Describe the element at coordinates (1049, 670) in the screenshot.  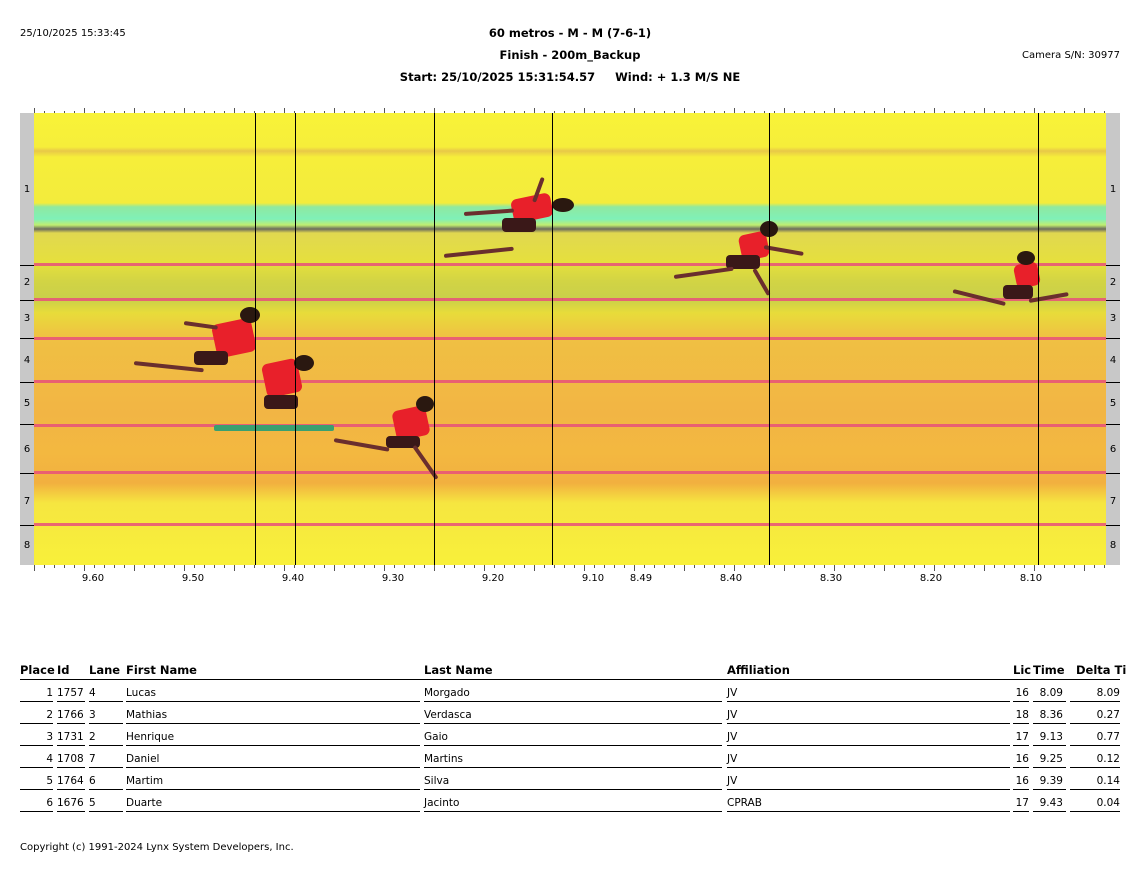
I see `col-header-time: Time` at that location.